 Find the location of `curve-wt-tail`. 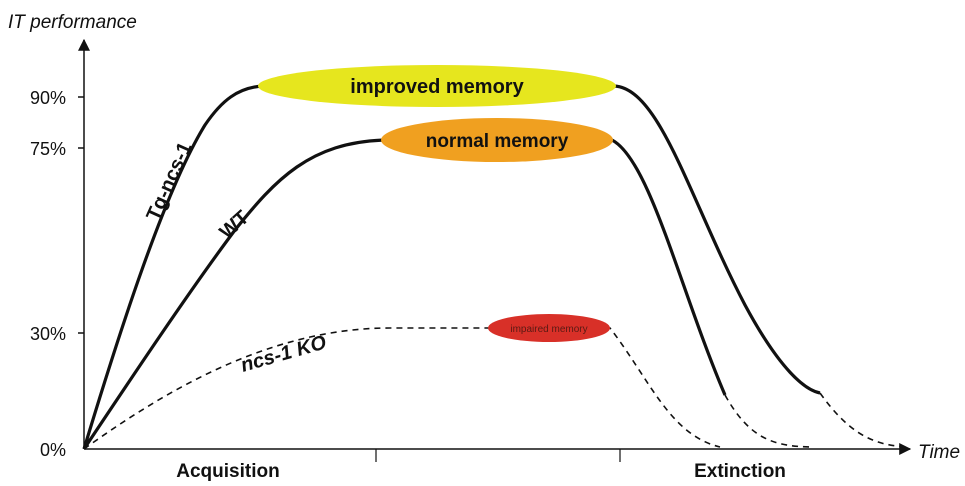

curve-wt-tail is located at coordinates (767, 421).